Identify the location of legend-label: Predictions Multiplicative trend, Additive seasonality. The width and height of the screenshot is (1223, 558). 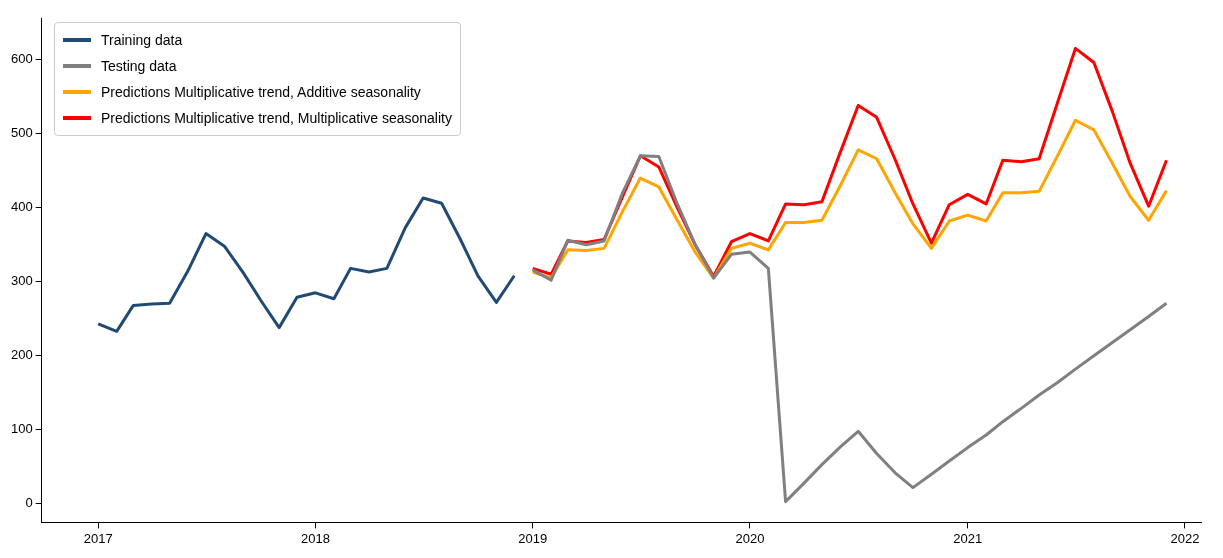
(261, 92).